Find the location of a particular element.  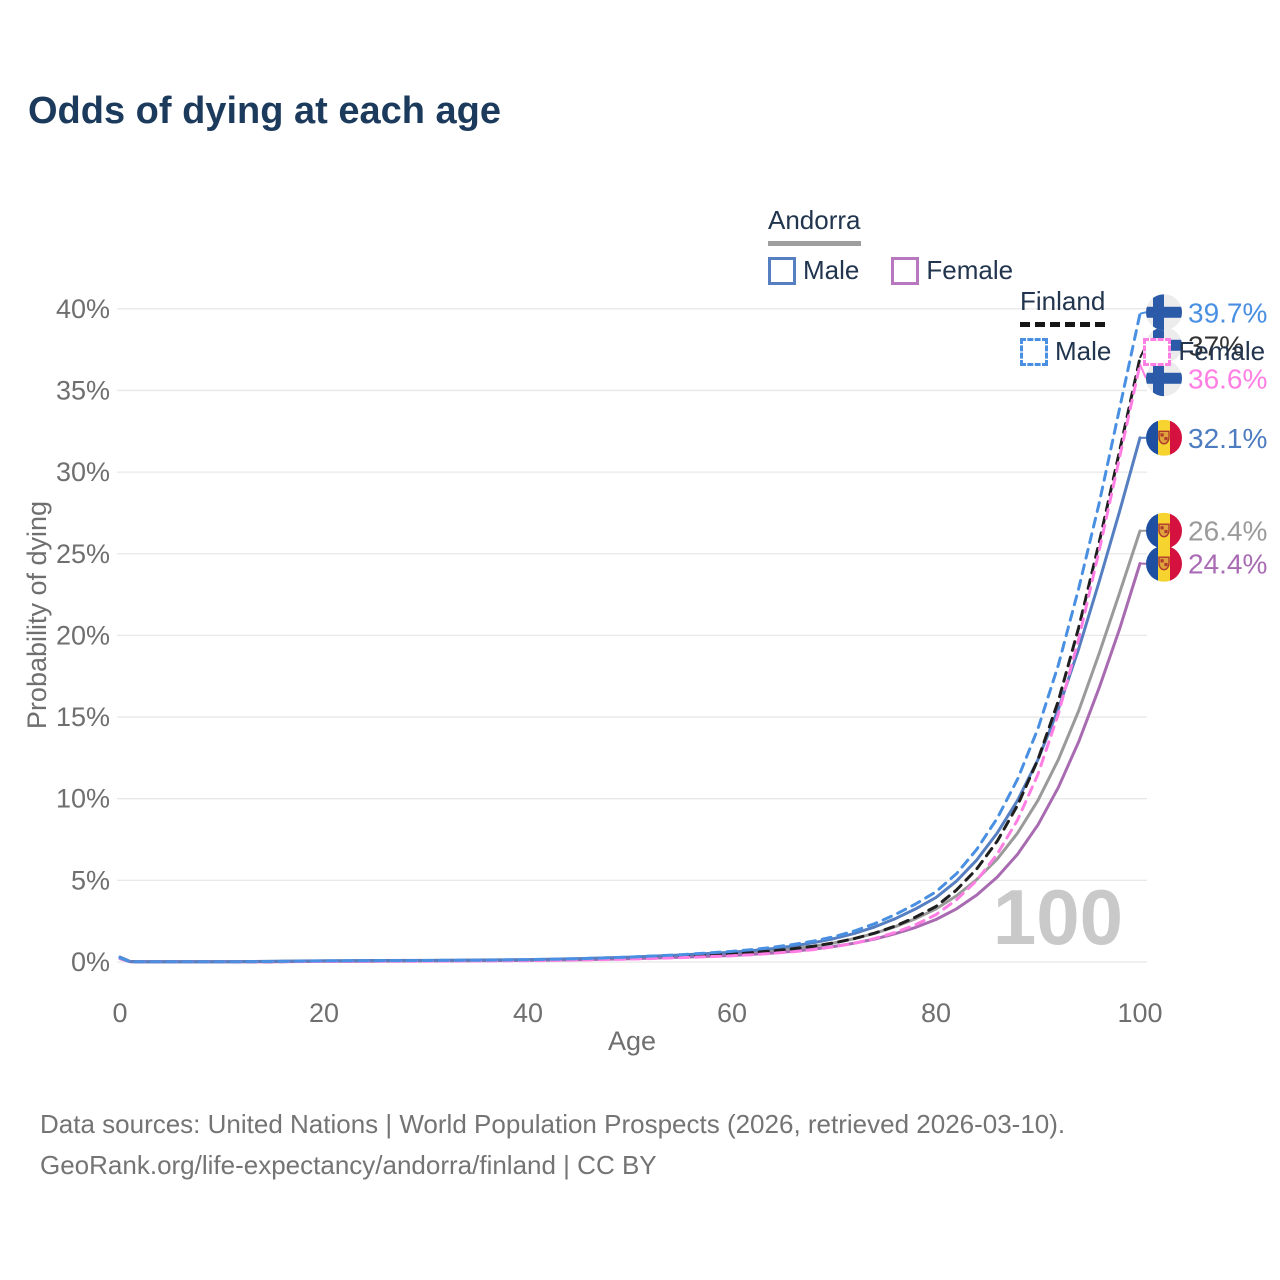

end-value-label-andorra-total: 26.4% is located at coordinates (1227, 531).